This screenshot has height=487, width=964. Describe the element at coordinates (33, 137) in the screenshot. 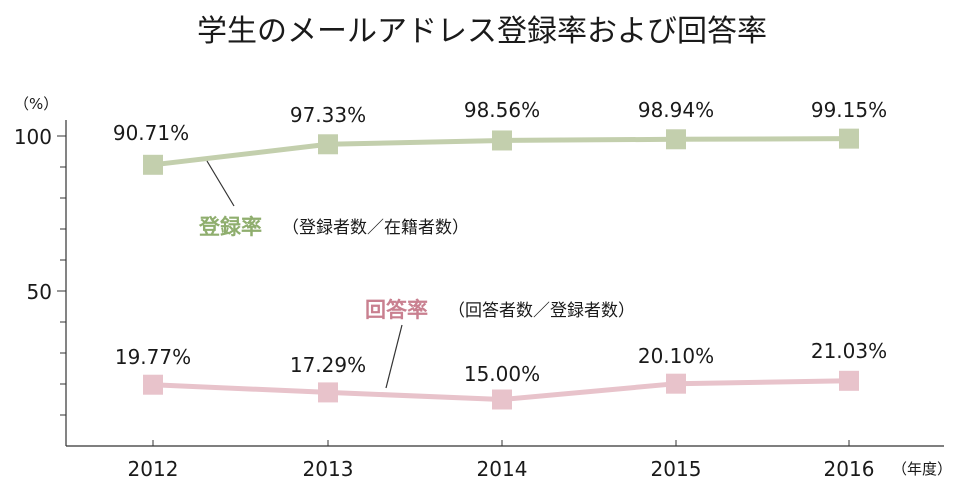

I see `y-tick-label: 100` at that location.